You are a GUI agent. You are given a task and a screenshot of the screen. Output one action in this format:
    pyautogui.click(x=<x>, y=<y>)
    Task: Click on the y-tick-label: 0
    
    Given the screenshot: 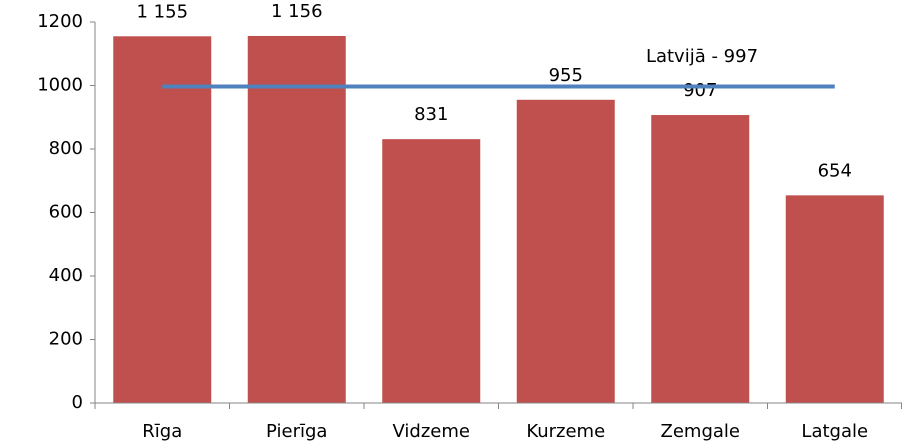 What is the action you would take?
    pyautogui.click(x=77, y=402)
    